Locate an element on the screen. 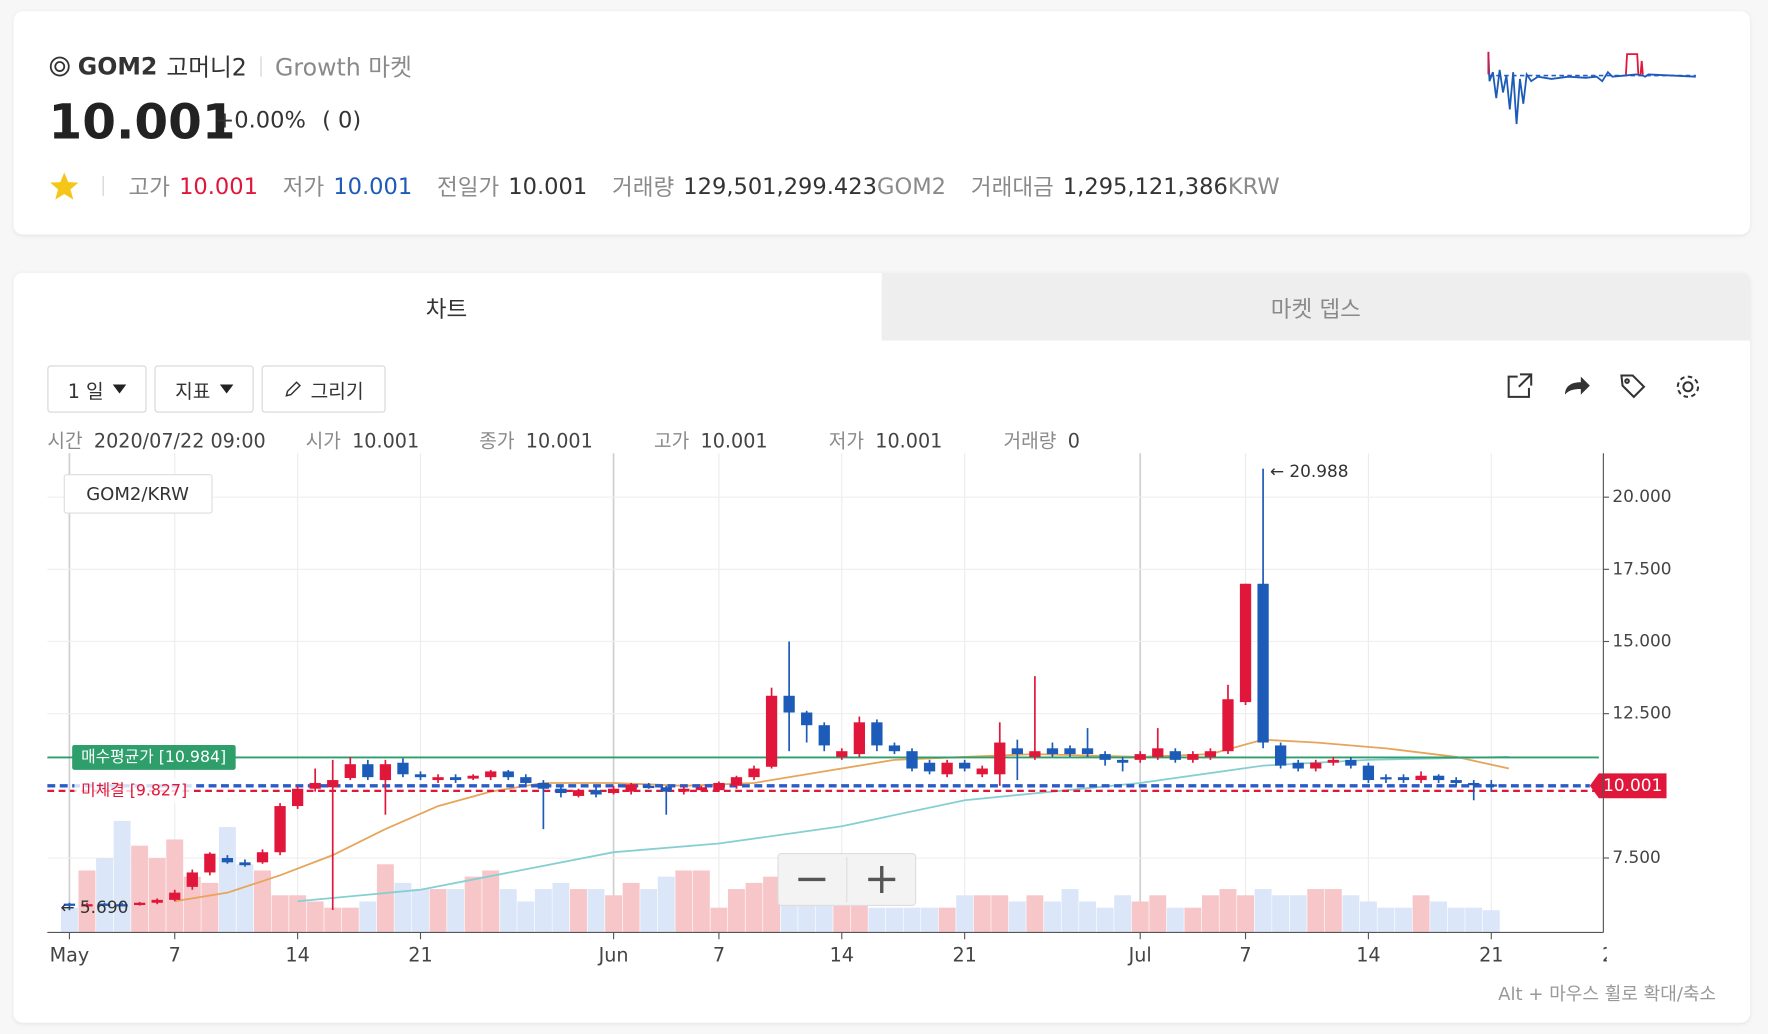 The width and height of the screenshot is (1768, 1034). change-pct: +0.00% is located at coordinates (260, 119).